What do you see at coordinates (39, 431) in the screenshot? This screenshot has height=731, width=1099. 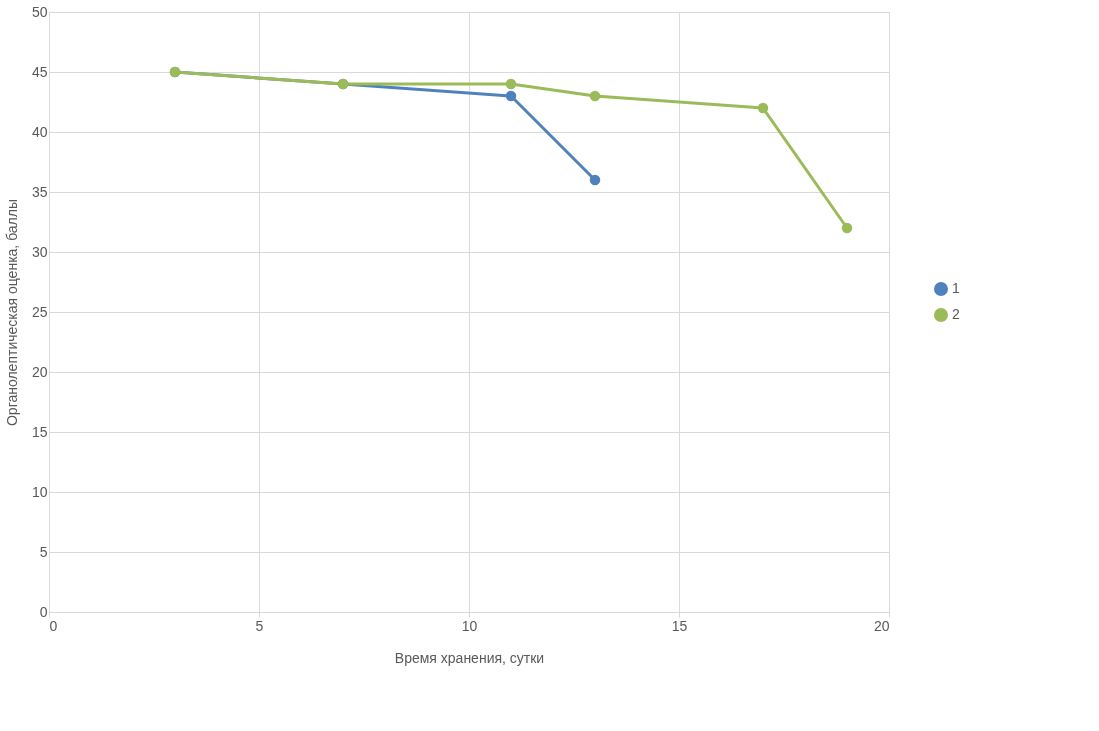 I see `y-tick-label: 15` at bounding box center [39, 431].